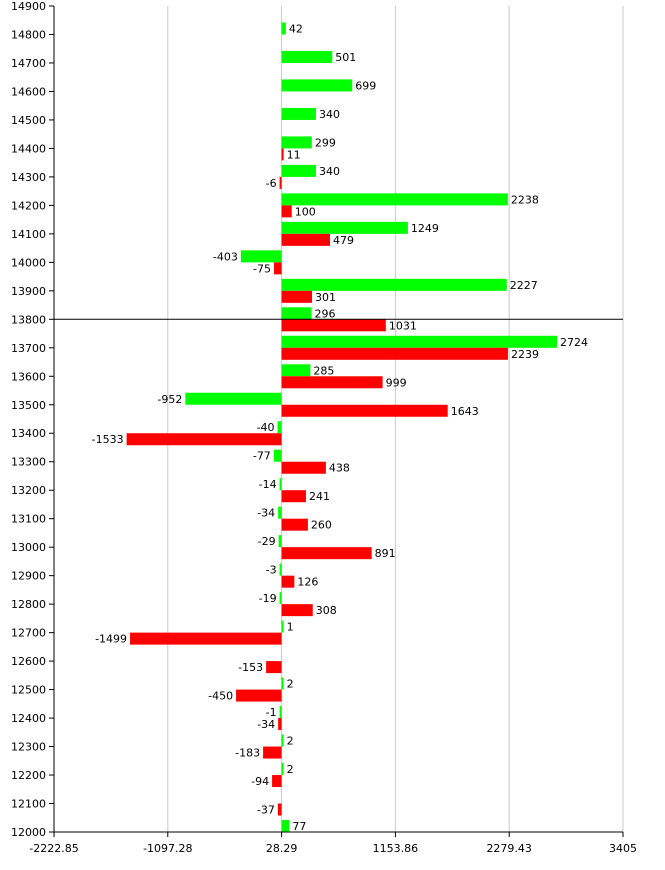 The height and width of the screenshot is (870, 665). I want to click on y-tick-label: 13500, so click(28, 405).